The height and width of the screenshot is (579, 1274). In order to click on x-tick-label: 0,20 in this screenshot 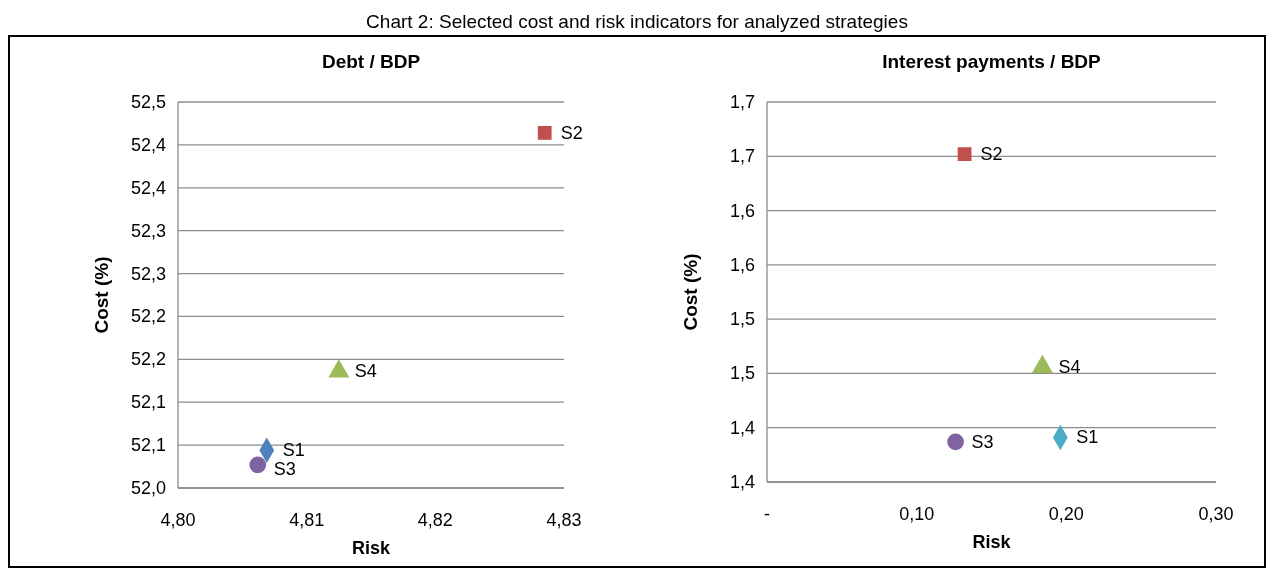, I will do `click(1066, 514)`.